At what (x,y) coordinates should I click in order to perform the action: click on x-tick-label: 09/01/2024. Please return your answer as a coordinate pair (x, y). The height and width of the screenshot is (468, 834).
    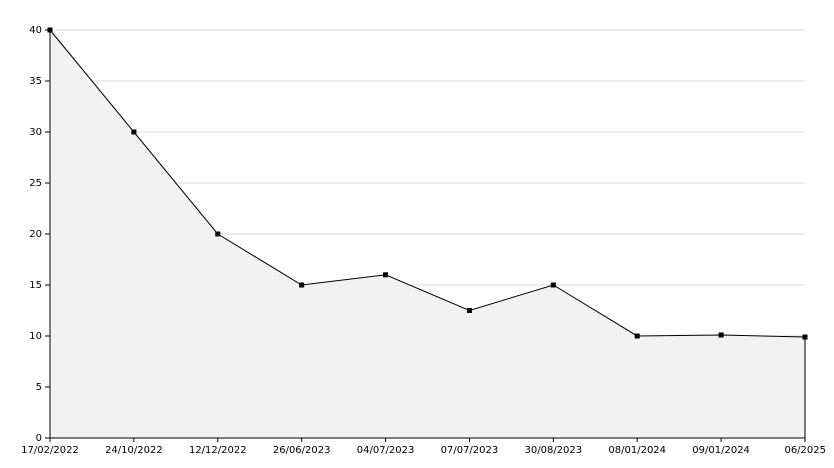
    Looking at the image, I should click on (721, 450).